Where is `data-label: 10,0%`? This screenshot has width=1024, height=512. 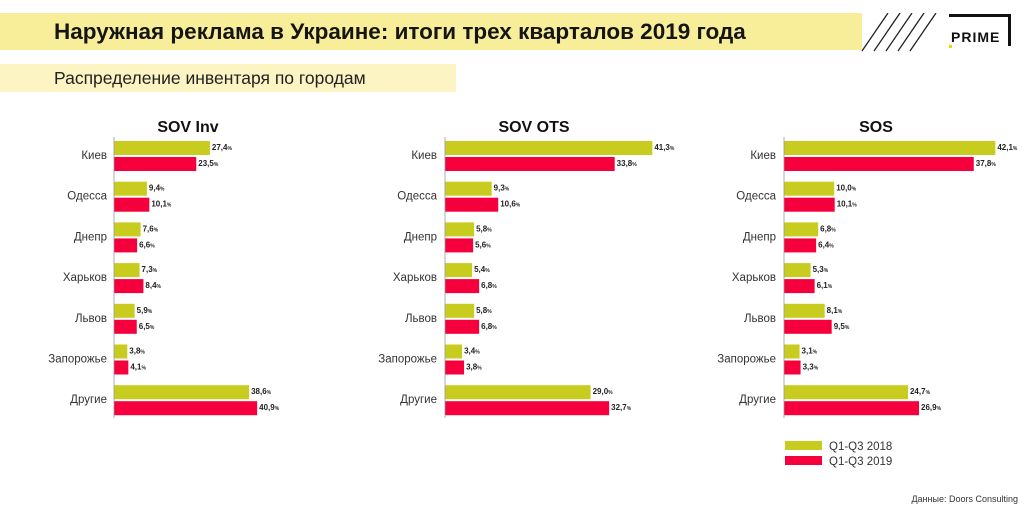
data-label: 10,0% is located at coordinates (846, 188).